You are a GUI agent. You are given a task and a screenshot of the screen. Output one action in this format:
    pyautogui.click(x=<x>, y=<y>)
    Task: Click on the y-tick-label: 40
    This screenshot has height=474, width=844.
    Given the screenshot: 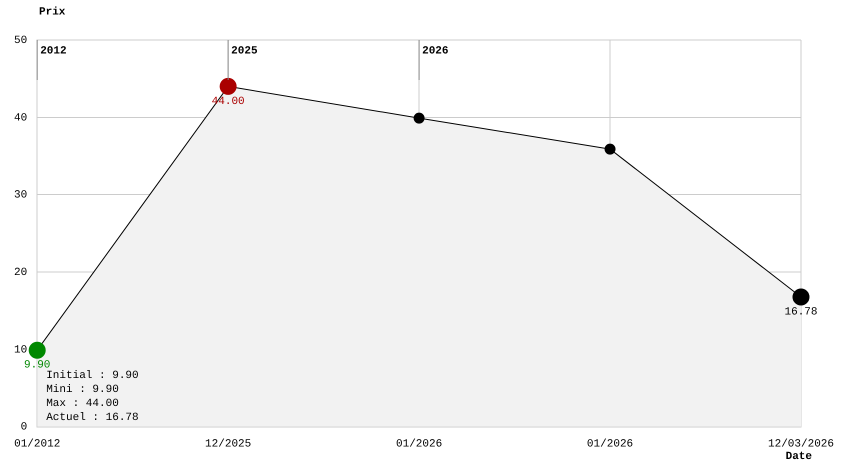 What is the action you would take?
    pyautogui.click(x=21, y=118)
    